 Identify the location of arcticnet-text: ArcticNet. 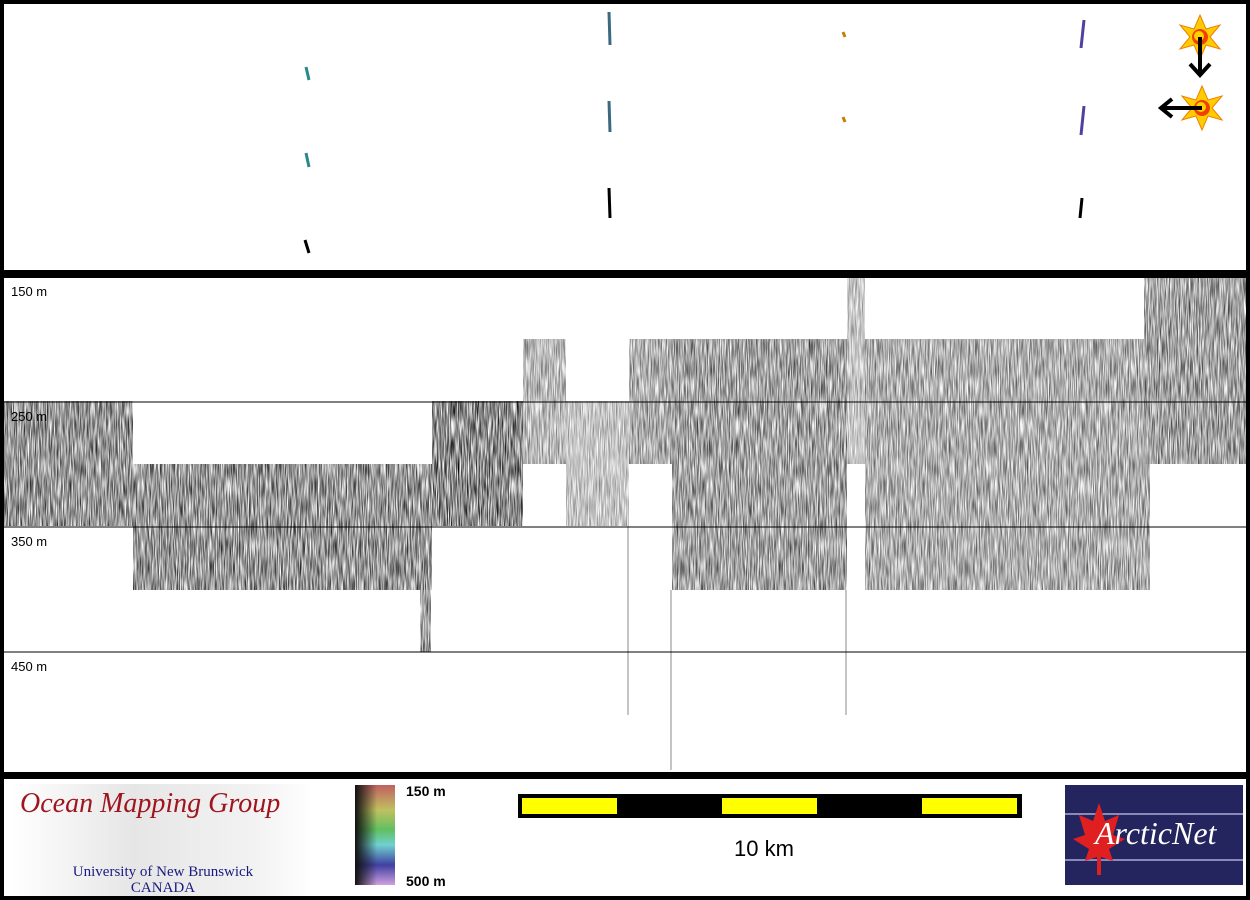
(1156, 833).